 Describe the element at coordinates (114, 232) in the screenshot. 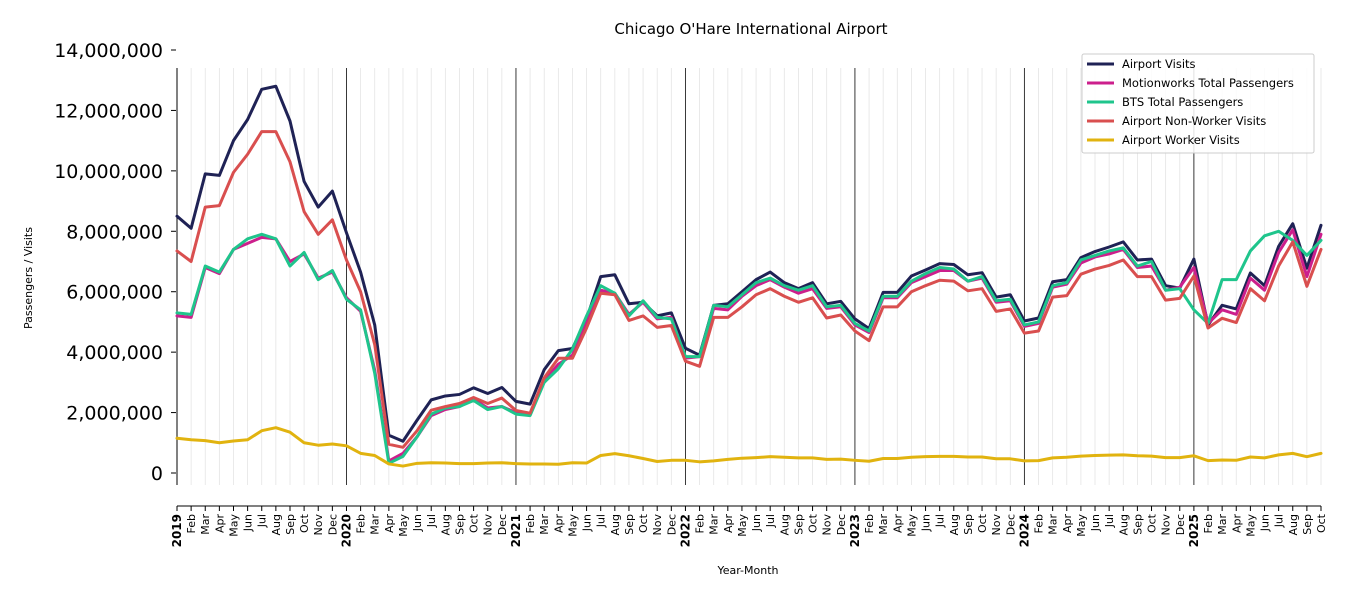

I see `y-tick-label: 8,000,000` at that location.